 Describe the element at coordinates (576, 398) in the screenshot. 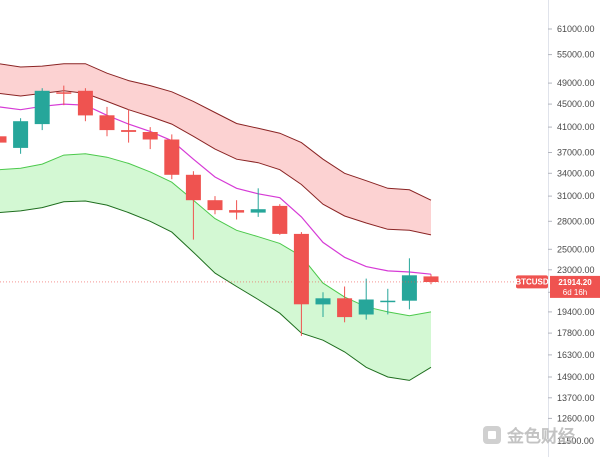

I see `price-tick-label: 13700.00` at that location.